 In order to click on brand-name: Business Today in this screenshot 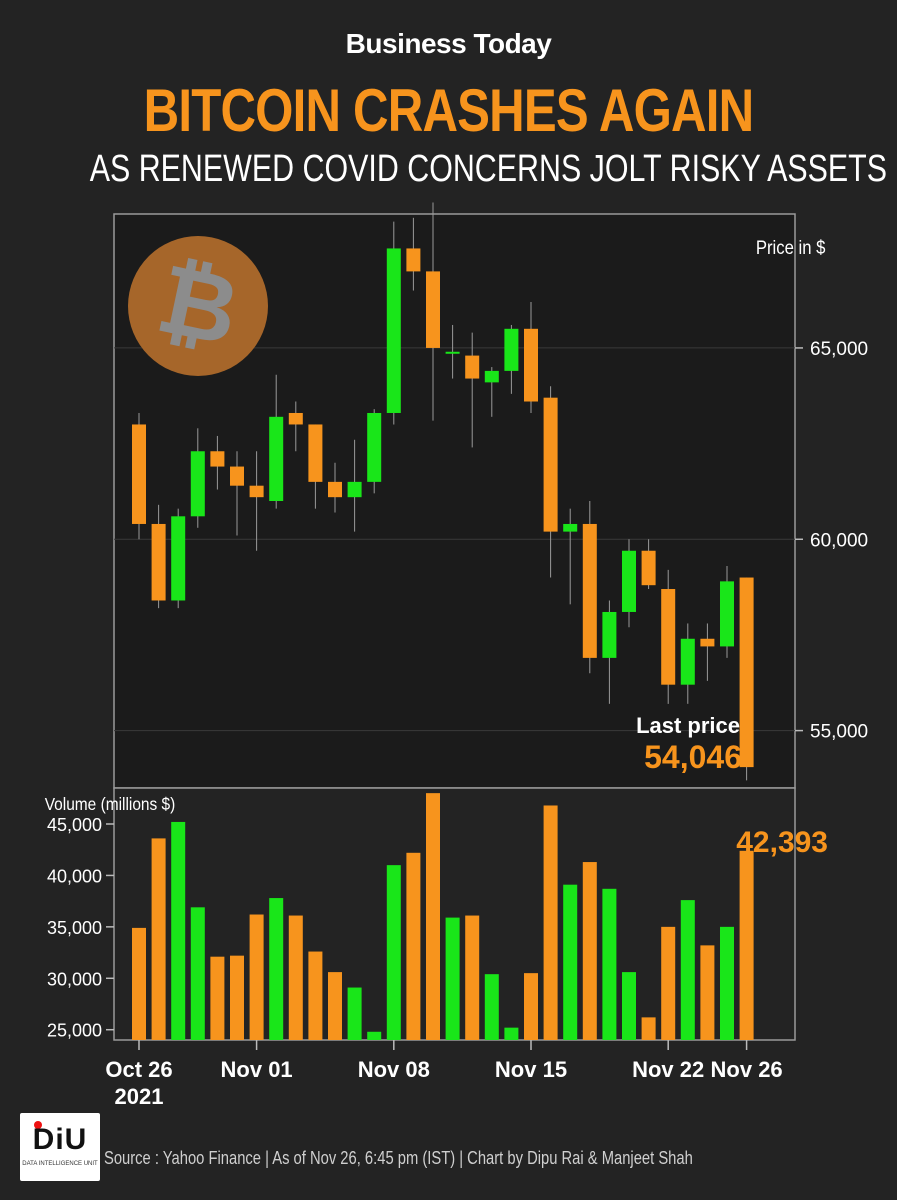, I will do `click(448, 43)`.